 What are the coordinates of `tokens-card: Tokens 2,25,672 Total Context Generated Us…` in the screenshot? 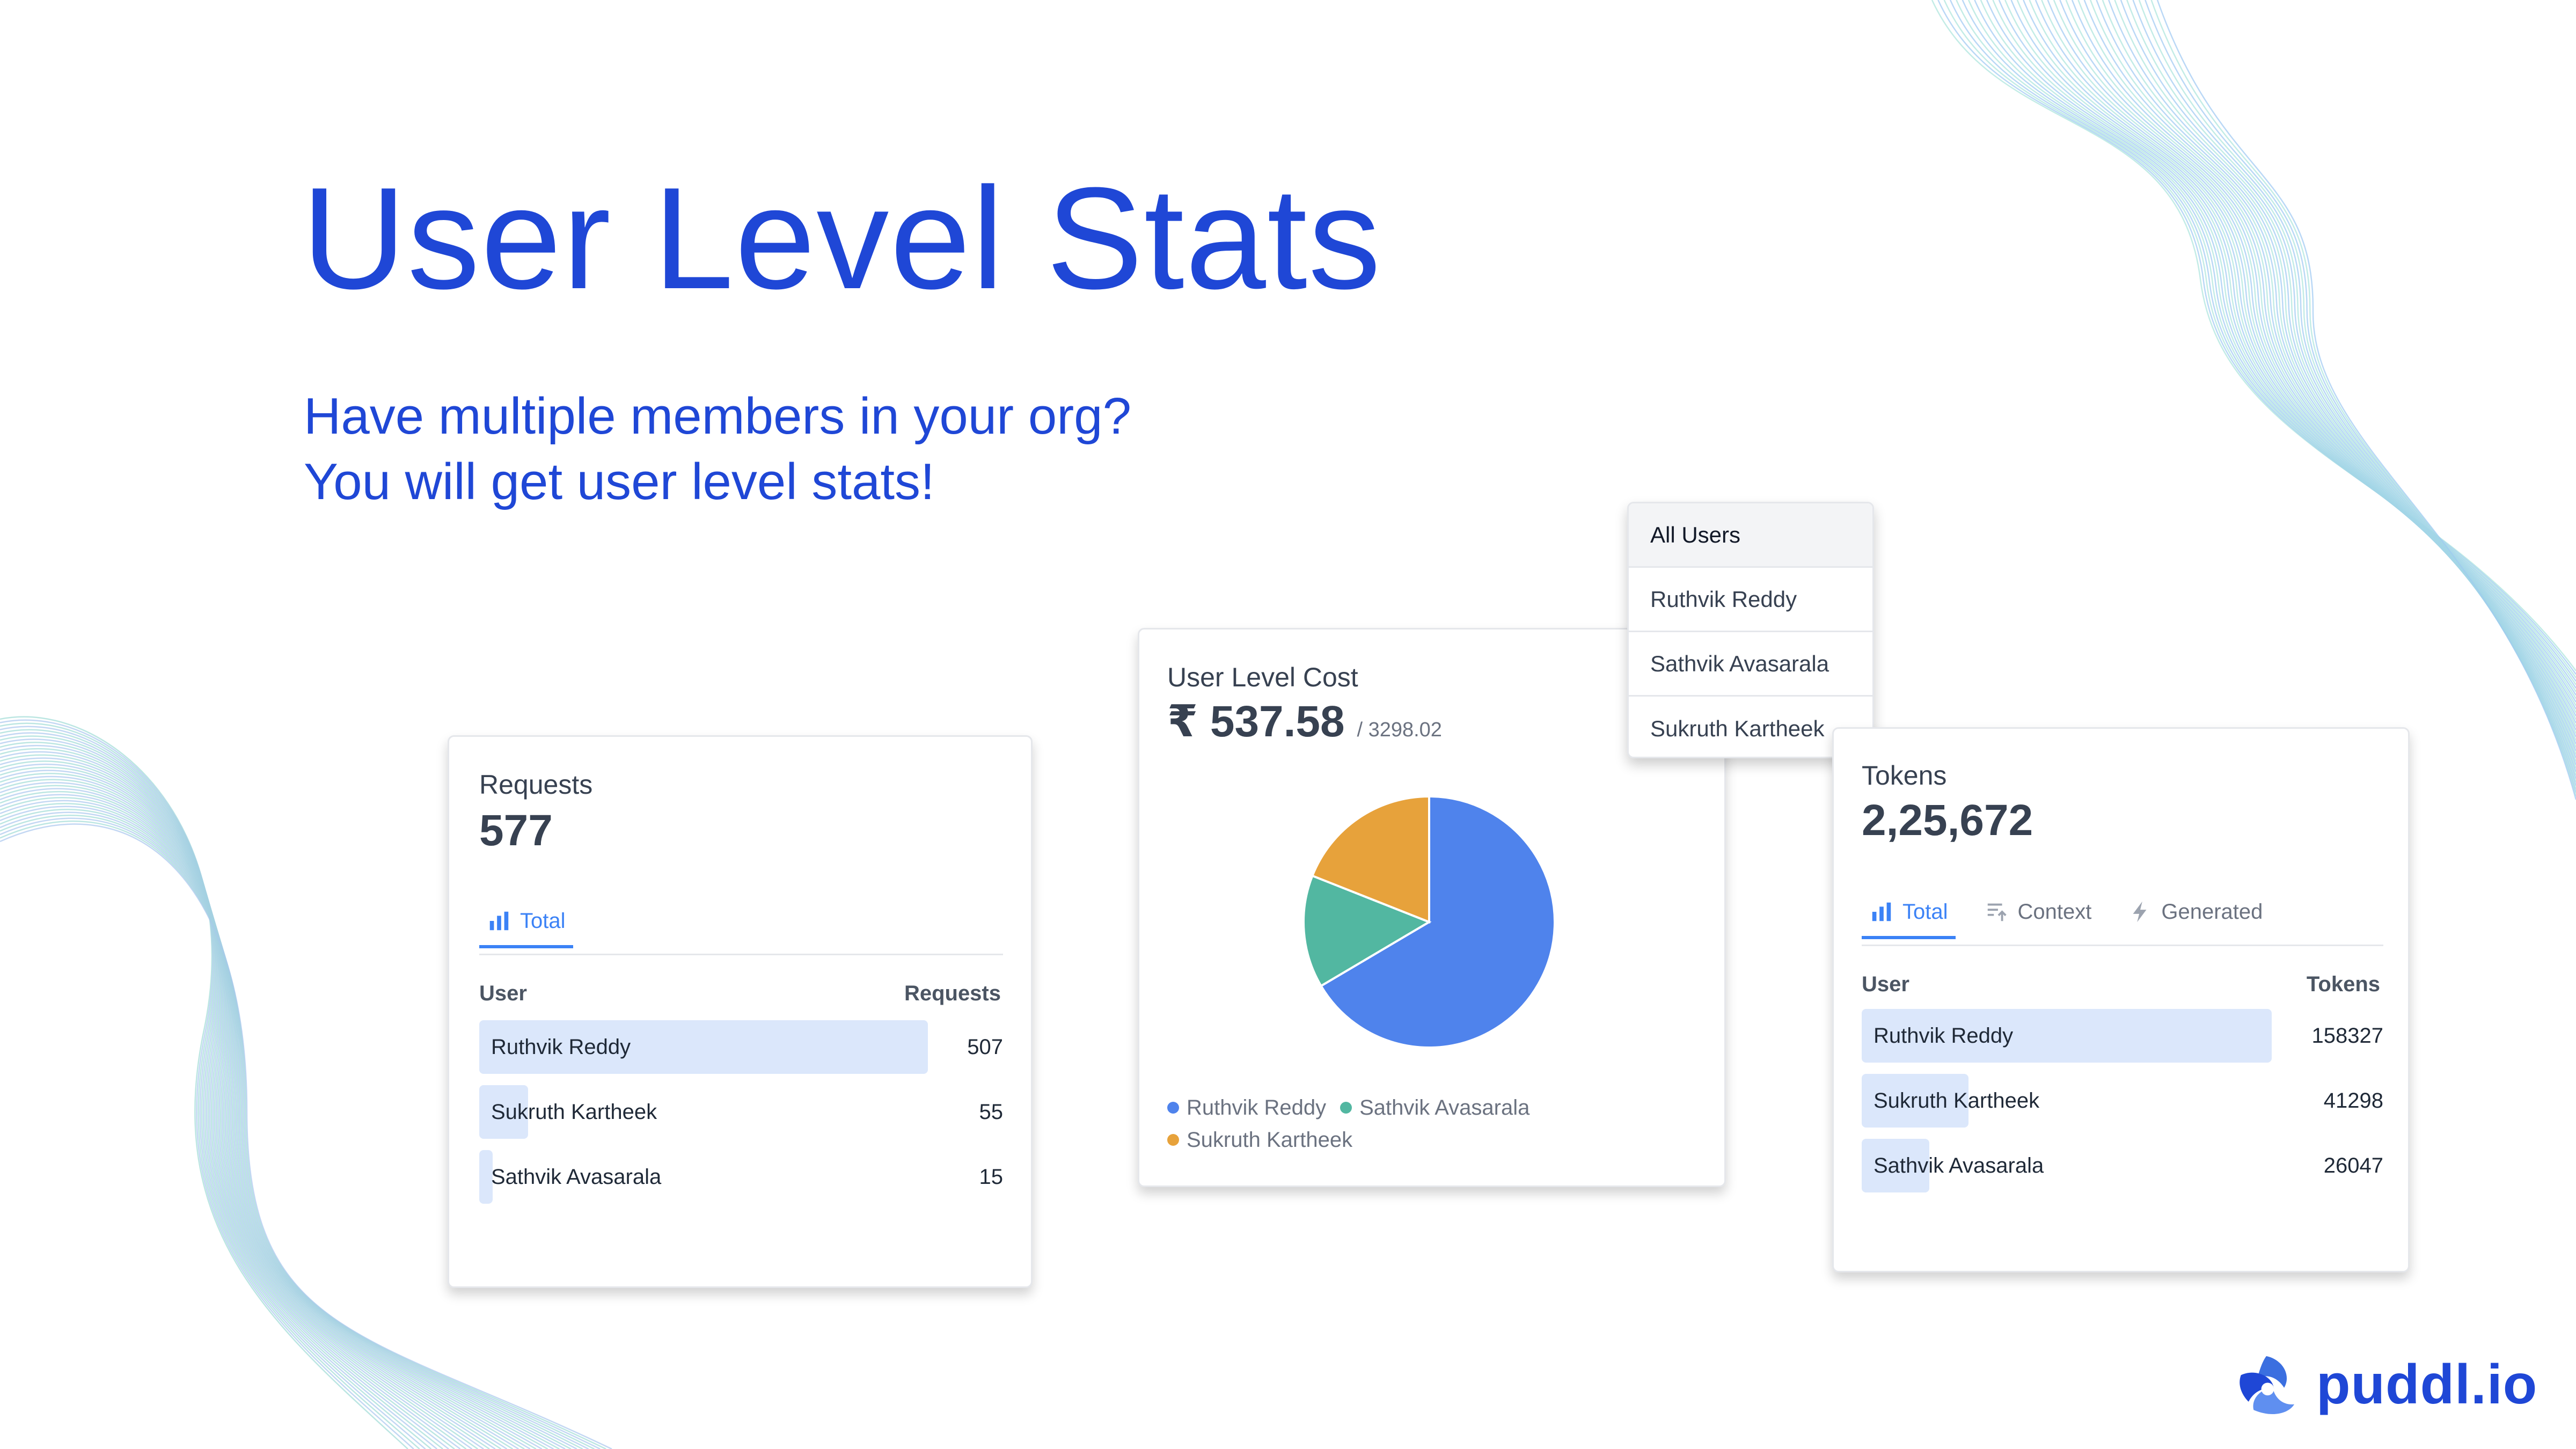 It's located at (2121, 999).